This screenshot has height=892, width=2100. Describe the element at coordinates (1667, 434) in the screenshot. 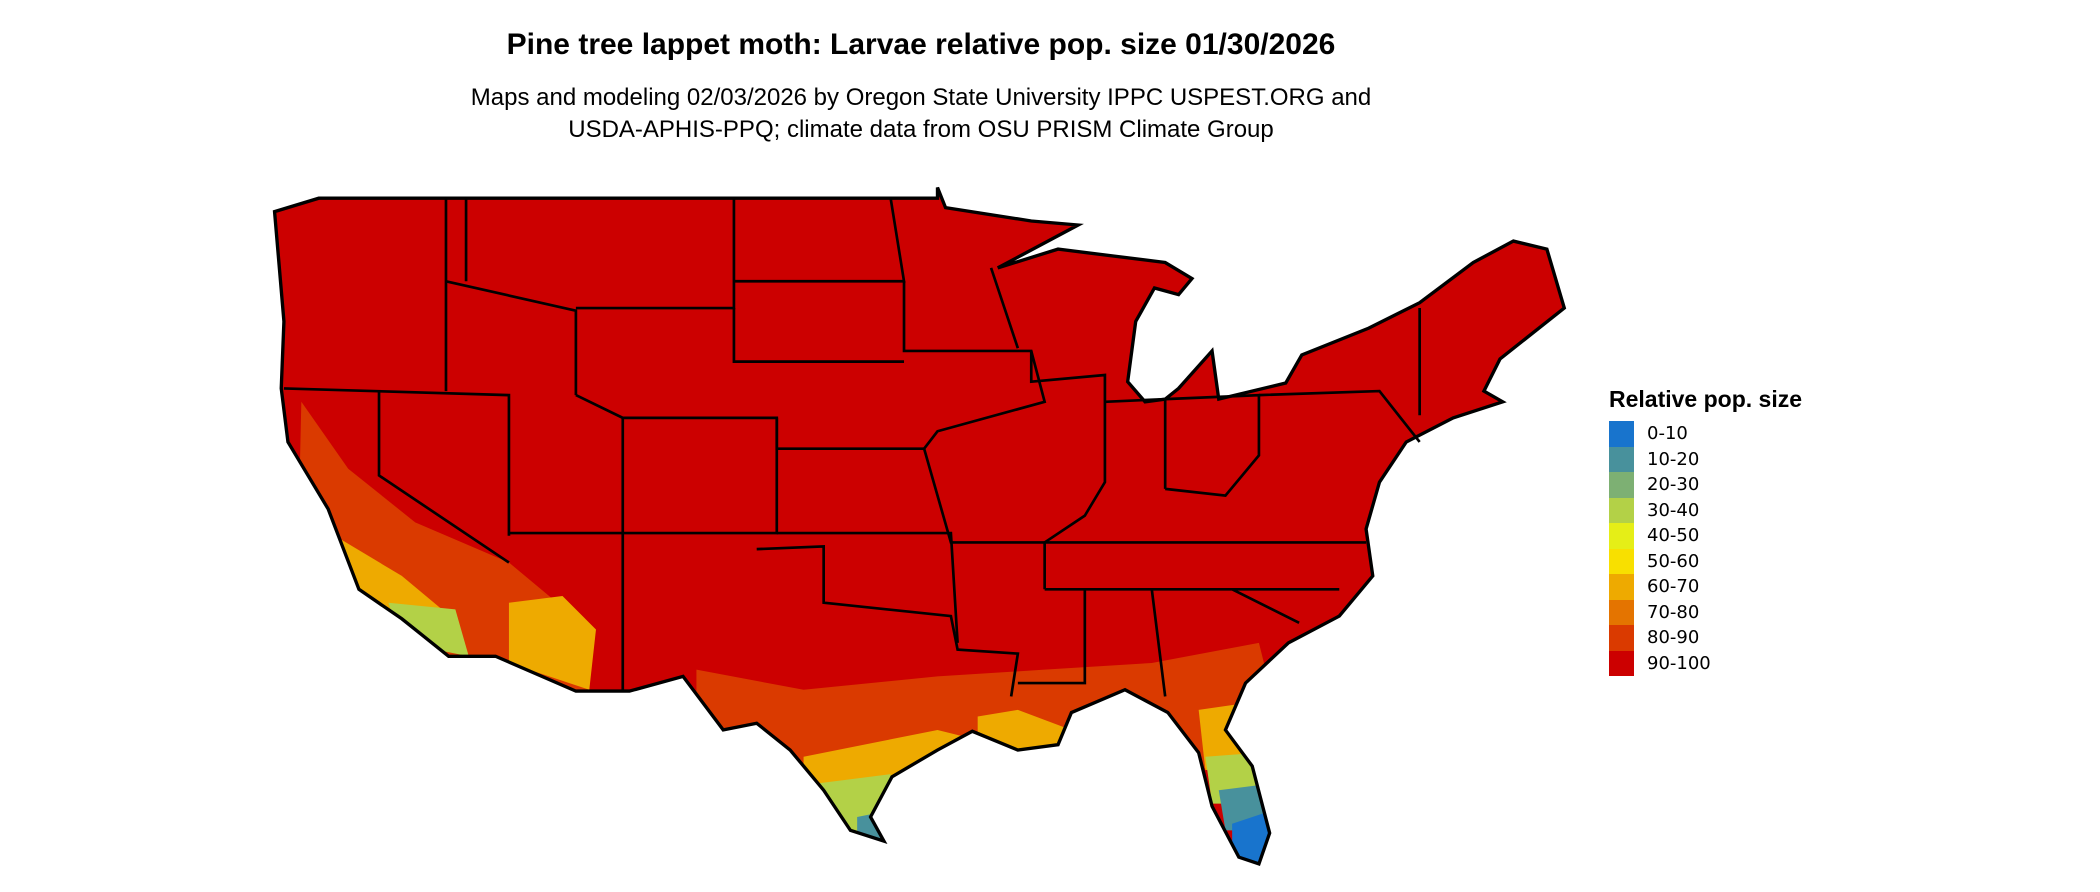

I see `legend-label: 0-10` at that location.